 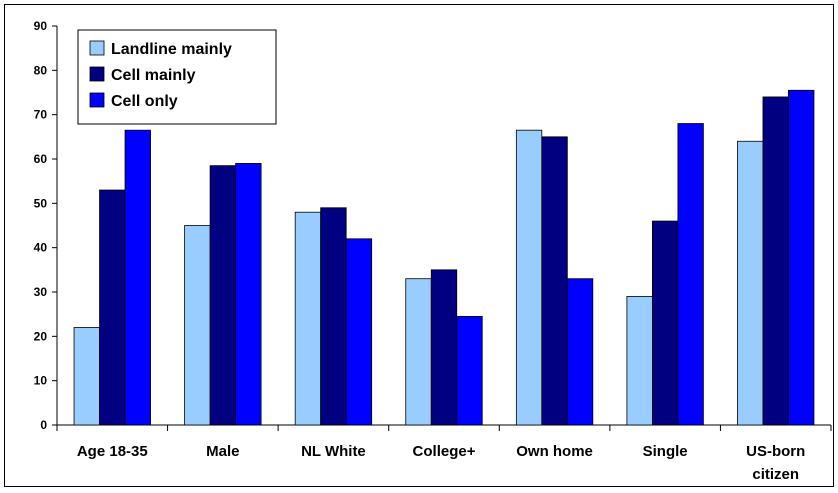 I want to click on y-tick-label: 20, so click(x=41, y=336).